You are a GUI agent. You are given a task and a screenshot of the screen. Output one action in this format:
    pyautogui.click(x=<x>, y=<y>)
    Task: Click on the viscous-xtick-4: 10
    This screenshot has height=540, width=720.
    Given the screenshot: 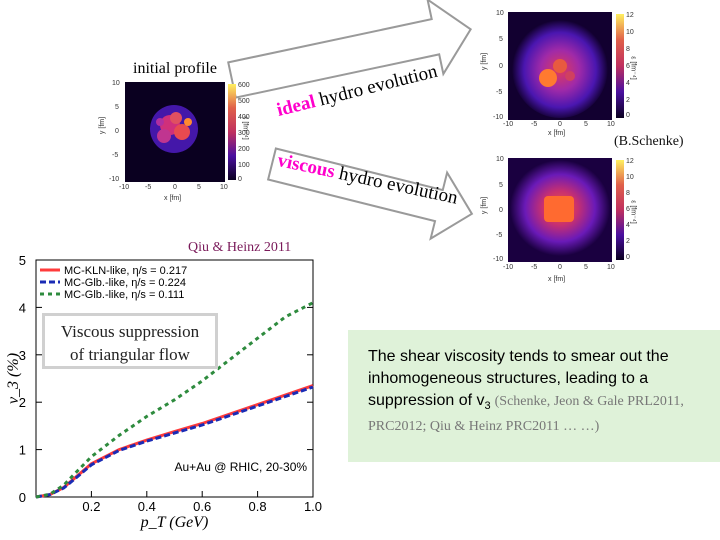 What is the action you would take?
    pyautogui.click(x=611, y=267)
    